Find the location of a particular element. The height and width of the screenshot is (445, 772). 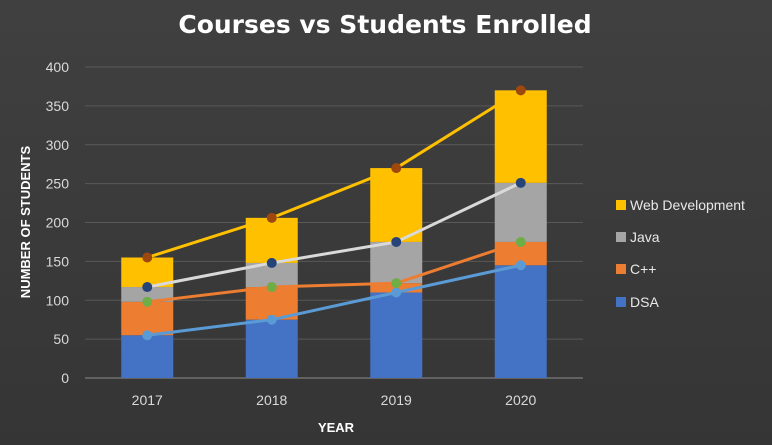

y-tick-label: 250 is located at coordinates (58, 184).